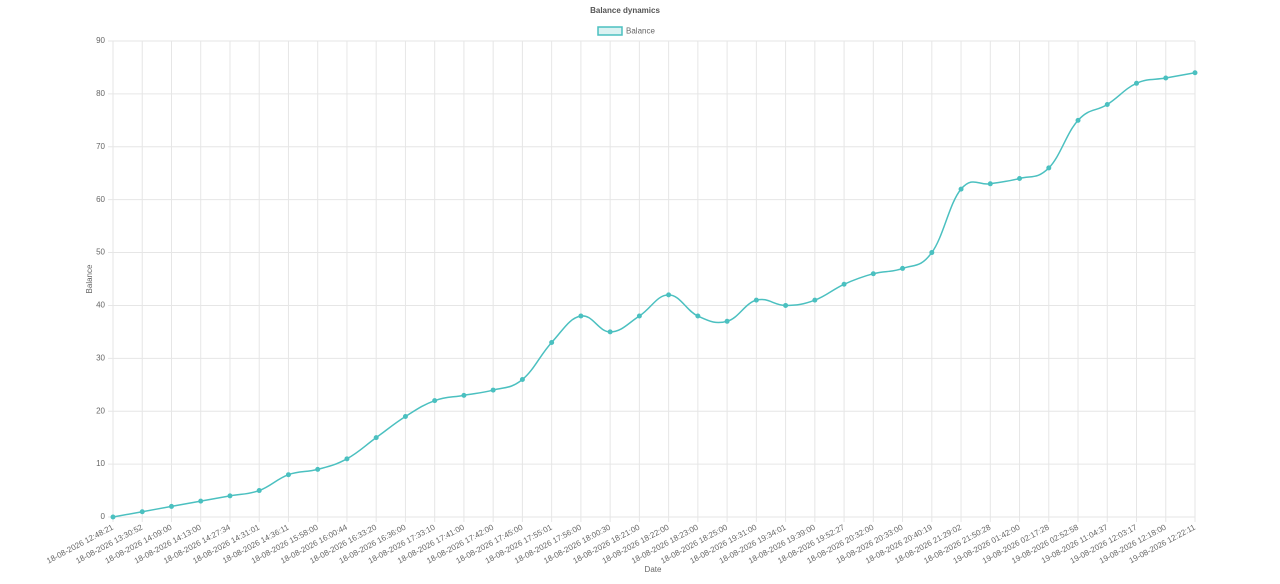  Describe the element at coordinates (100, 146) in the screenshot. I see `y-tick-label: 70` at that location.